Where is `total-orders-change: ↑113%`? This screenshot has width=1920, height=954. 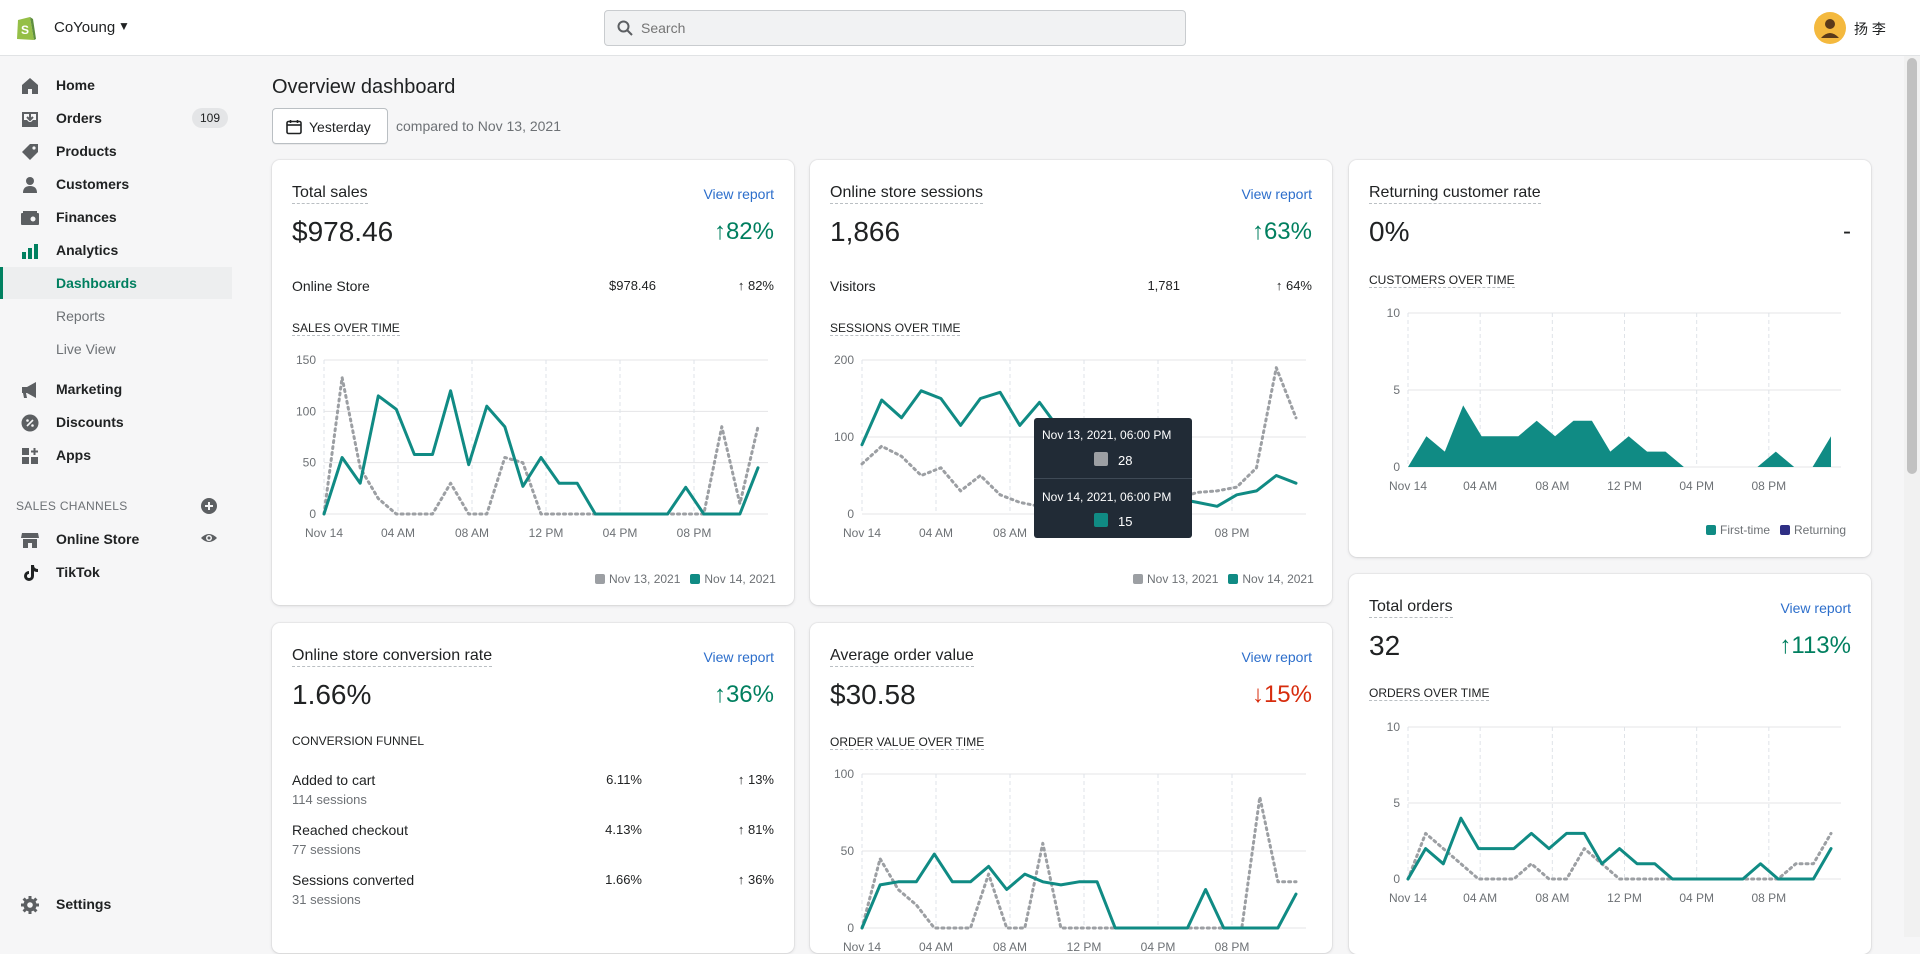
total-orders-change: ↑113% is located at coordinates (1815, 645).